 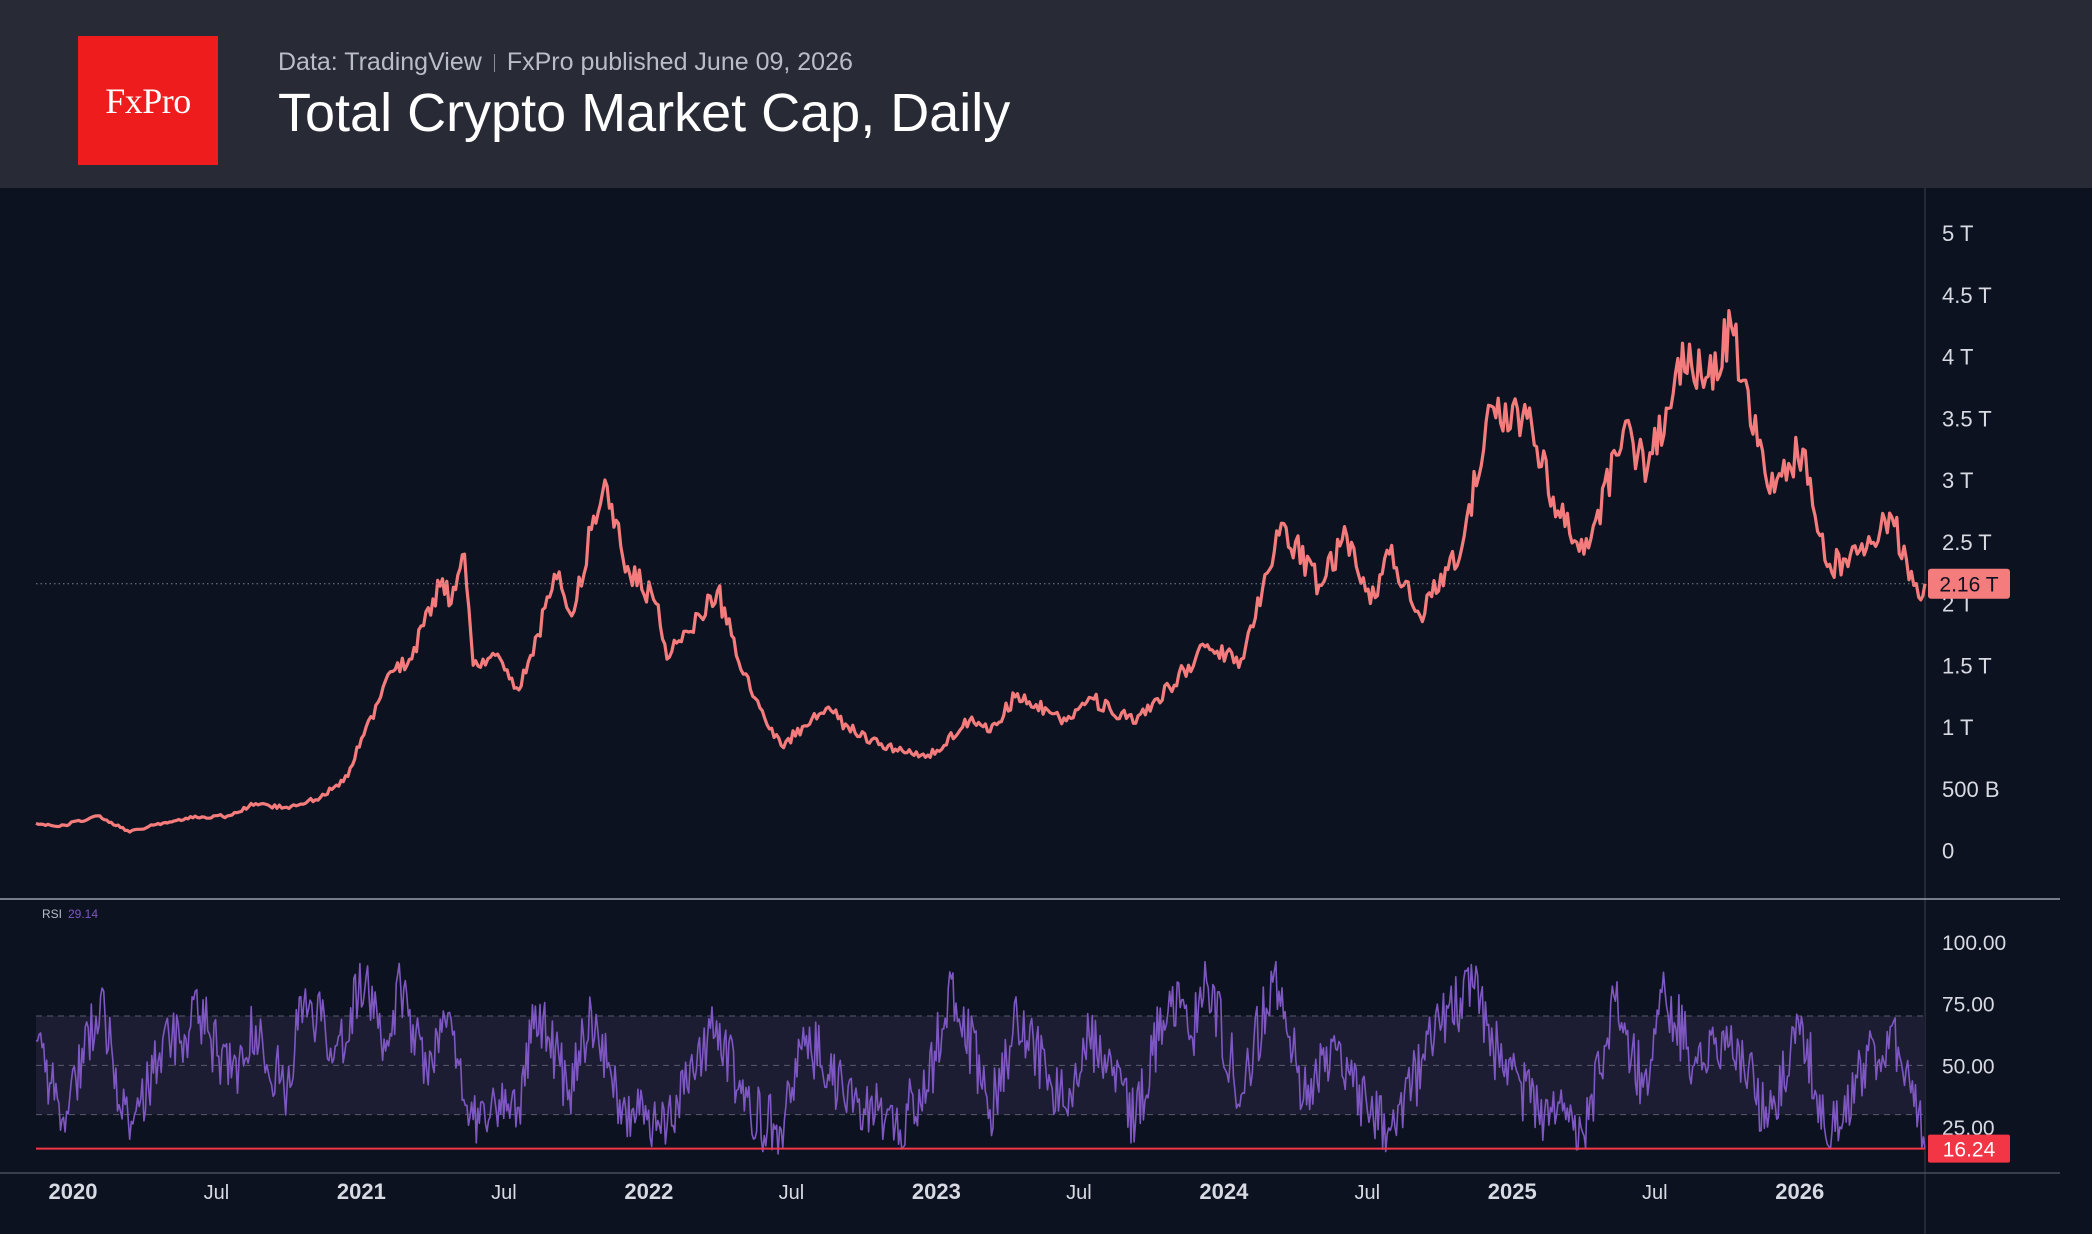 I want to click on rsi-tick-label: 100.00, so click(x=1974, y=943).